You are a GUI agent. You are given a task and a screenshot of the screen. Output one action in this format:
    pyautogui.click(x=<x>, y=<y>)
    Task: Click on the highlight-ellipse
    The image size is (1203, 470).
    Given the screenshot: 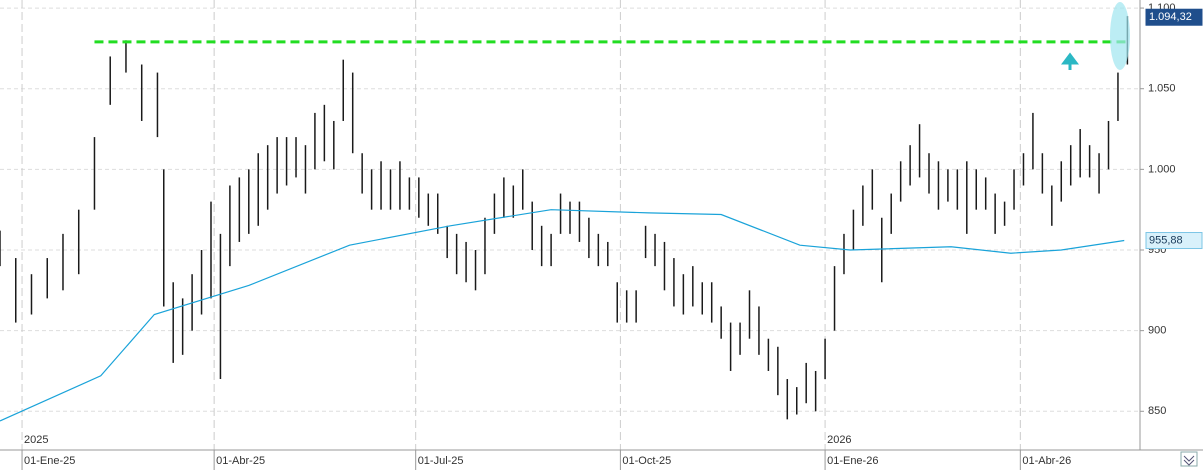 What is the action you would take?
    pyautogui.click(x=1120, y=36)
    